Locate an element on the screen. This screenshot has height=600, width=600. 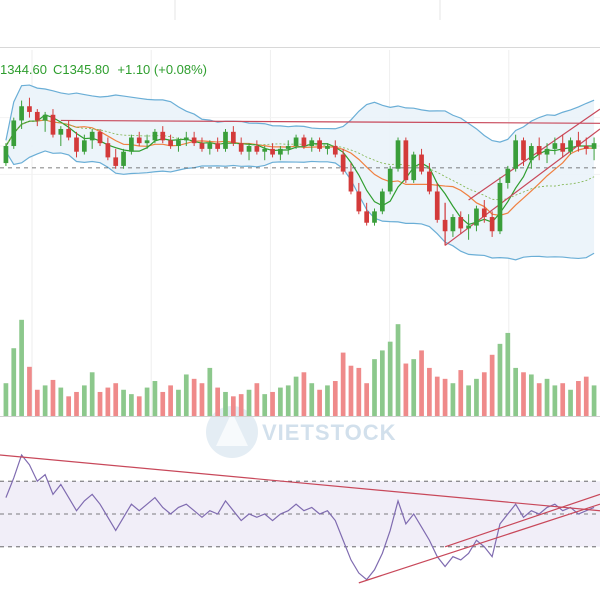
watermark-text: VIETSTOCK is located at coordinates (329, 432).